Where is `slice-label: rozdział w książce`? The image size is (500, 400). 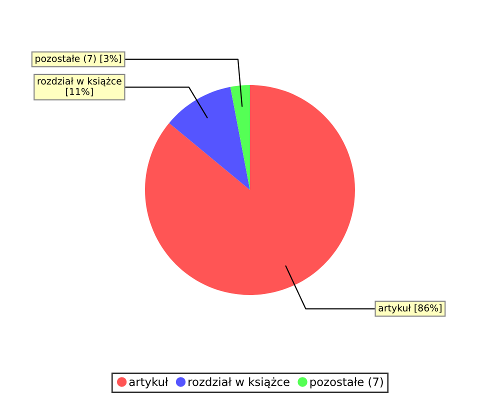
slice-label: rozdział w książce is located at coordinates (80, 81).